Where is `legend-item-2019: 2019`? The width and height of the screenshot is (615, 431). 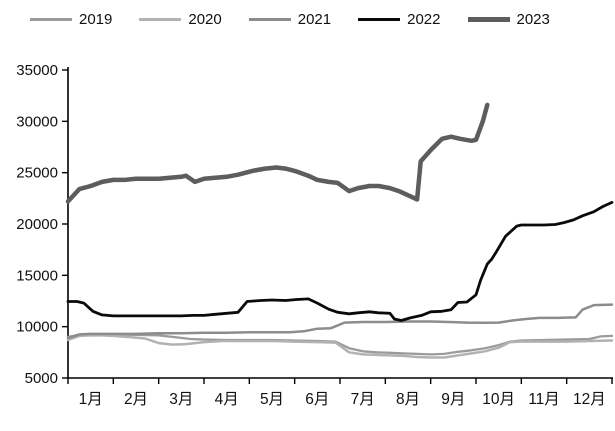 legend-item-2019: 2019 is located at coordinates (71, 19).